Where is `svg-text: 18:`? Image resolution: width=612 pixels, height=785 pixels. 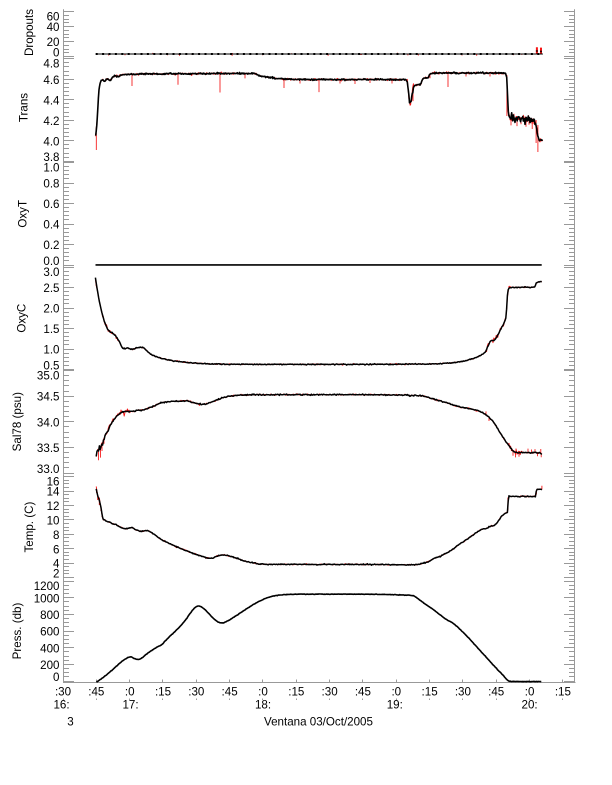 svg-text: 18: is located at coordinates (263, 705).